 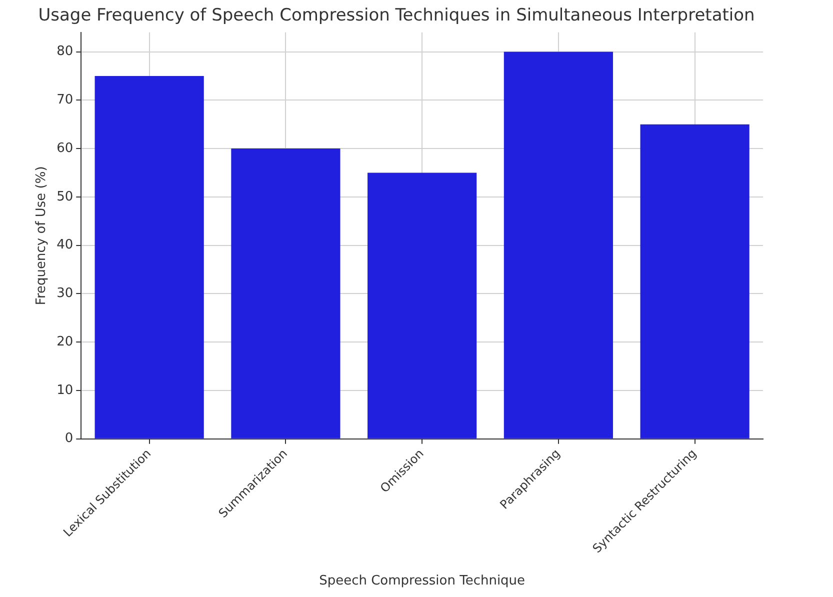 I want to click on y-tick-label: 70, so click(x=65, y=100).